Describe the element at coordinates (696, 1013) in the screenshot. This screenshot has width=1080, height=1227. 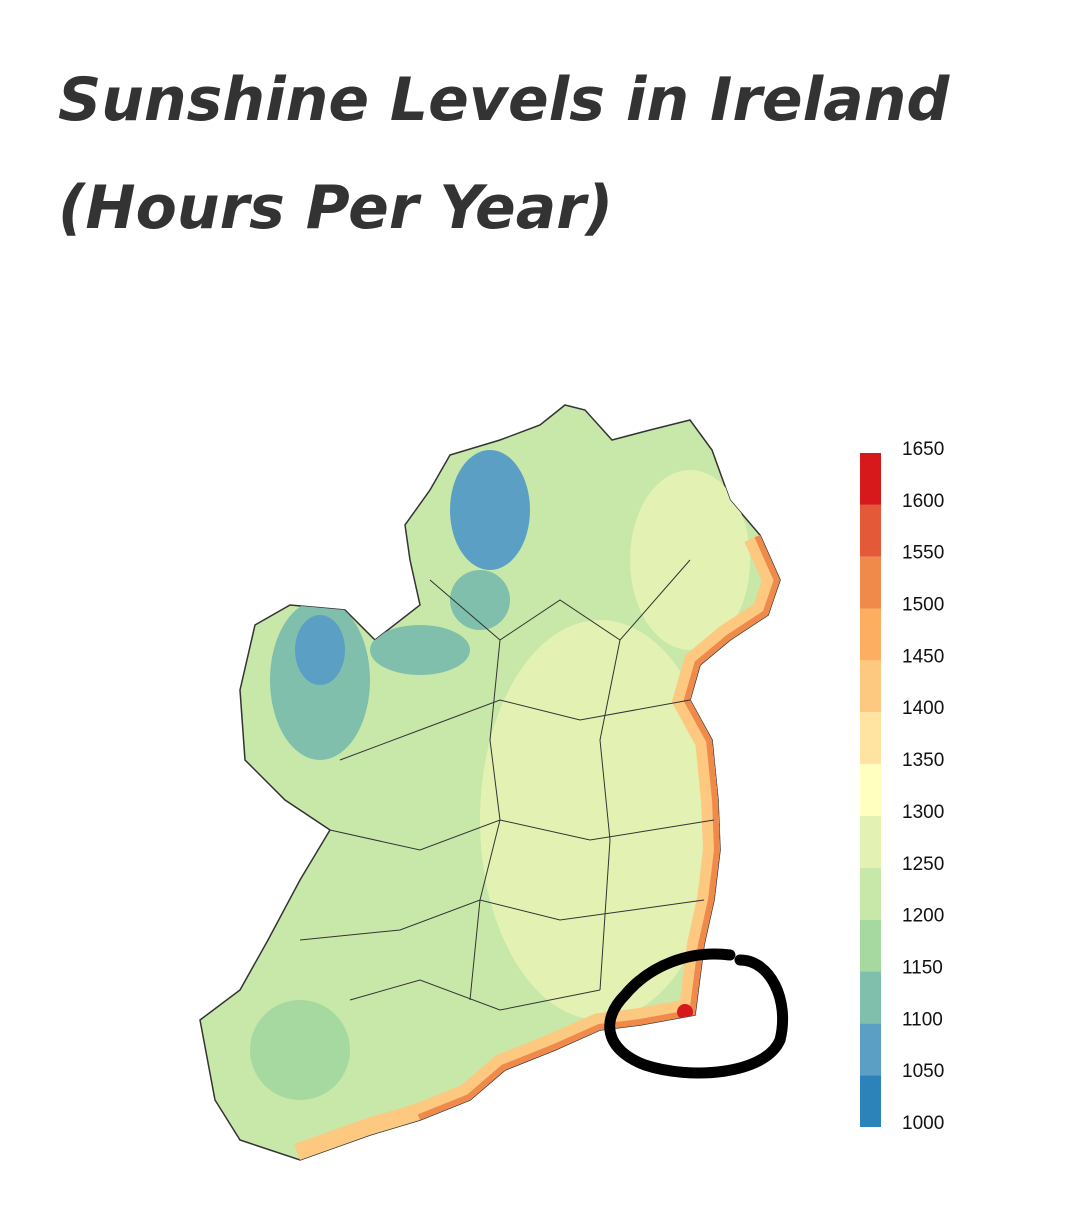
I see `annotation-circle` at that location.